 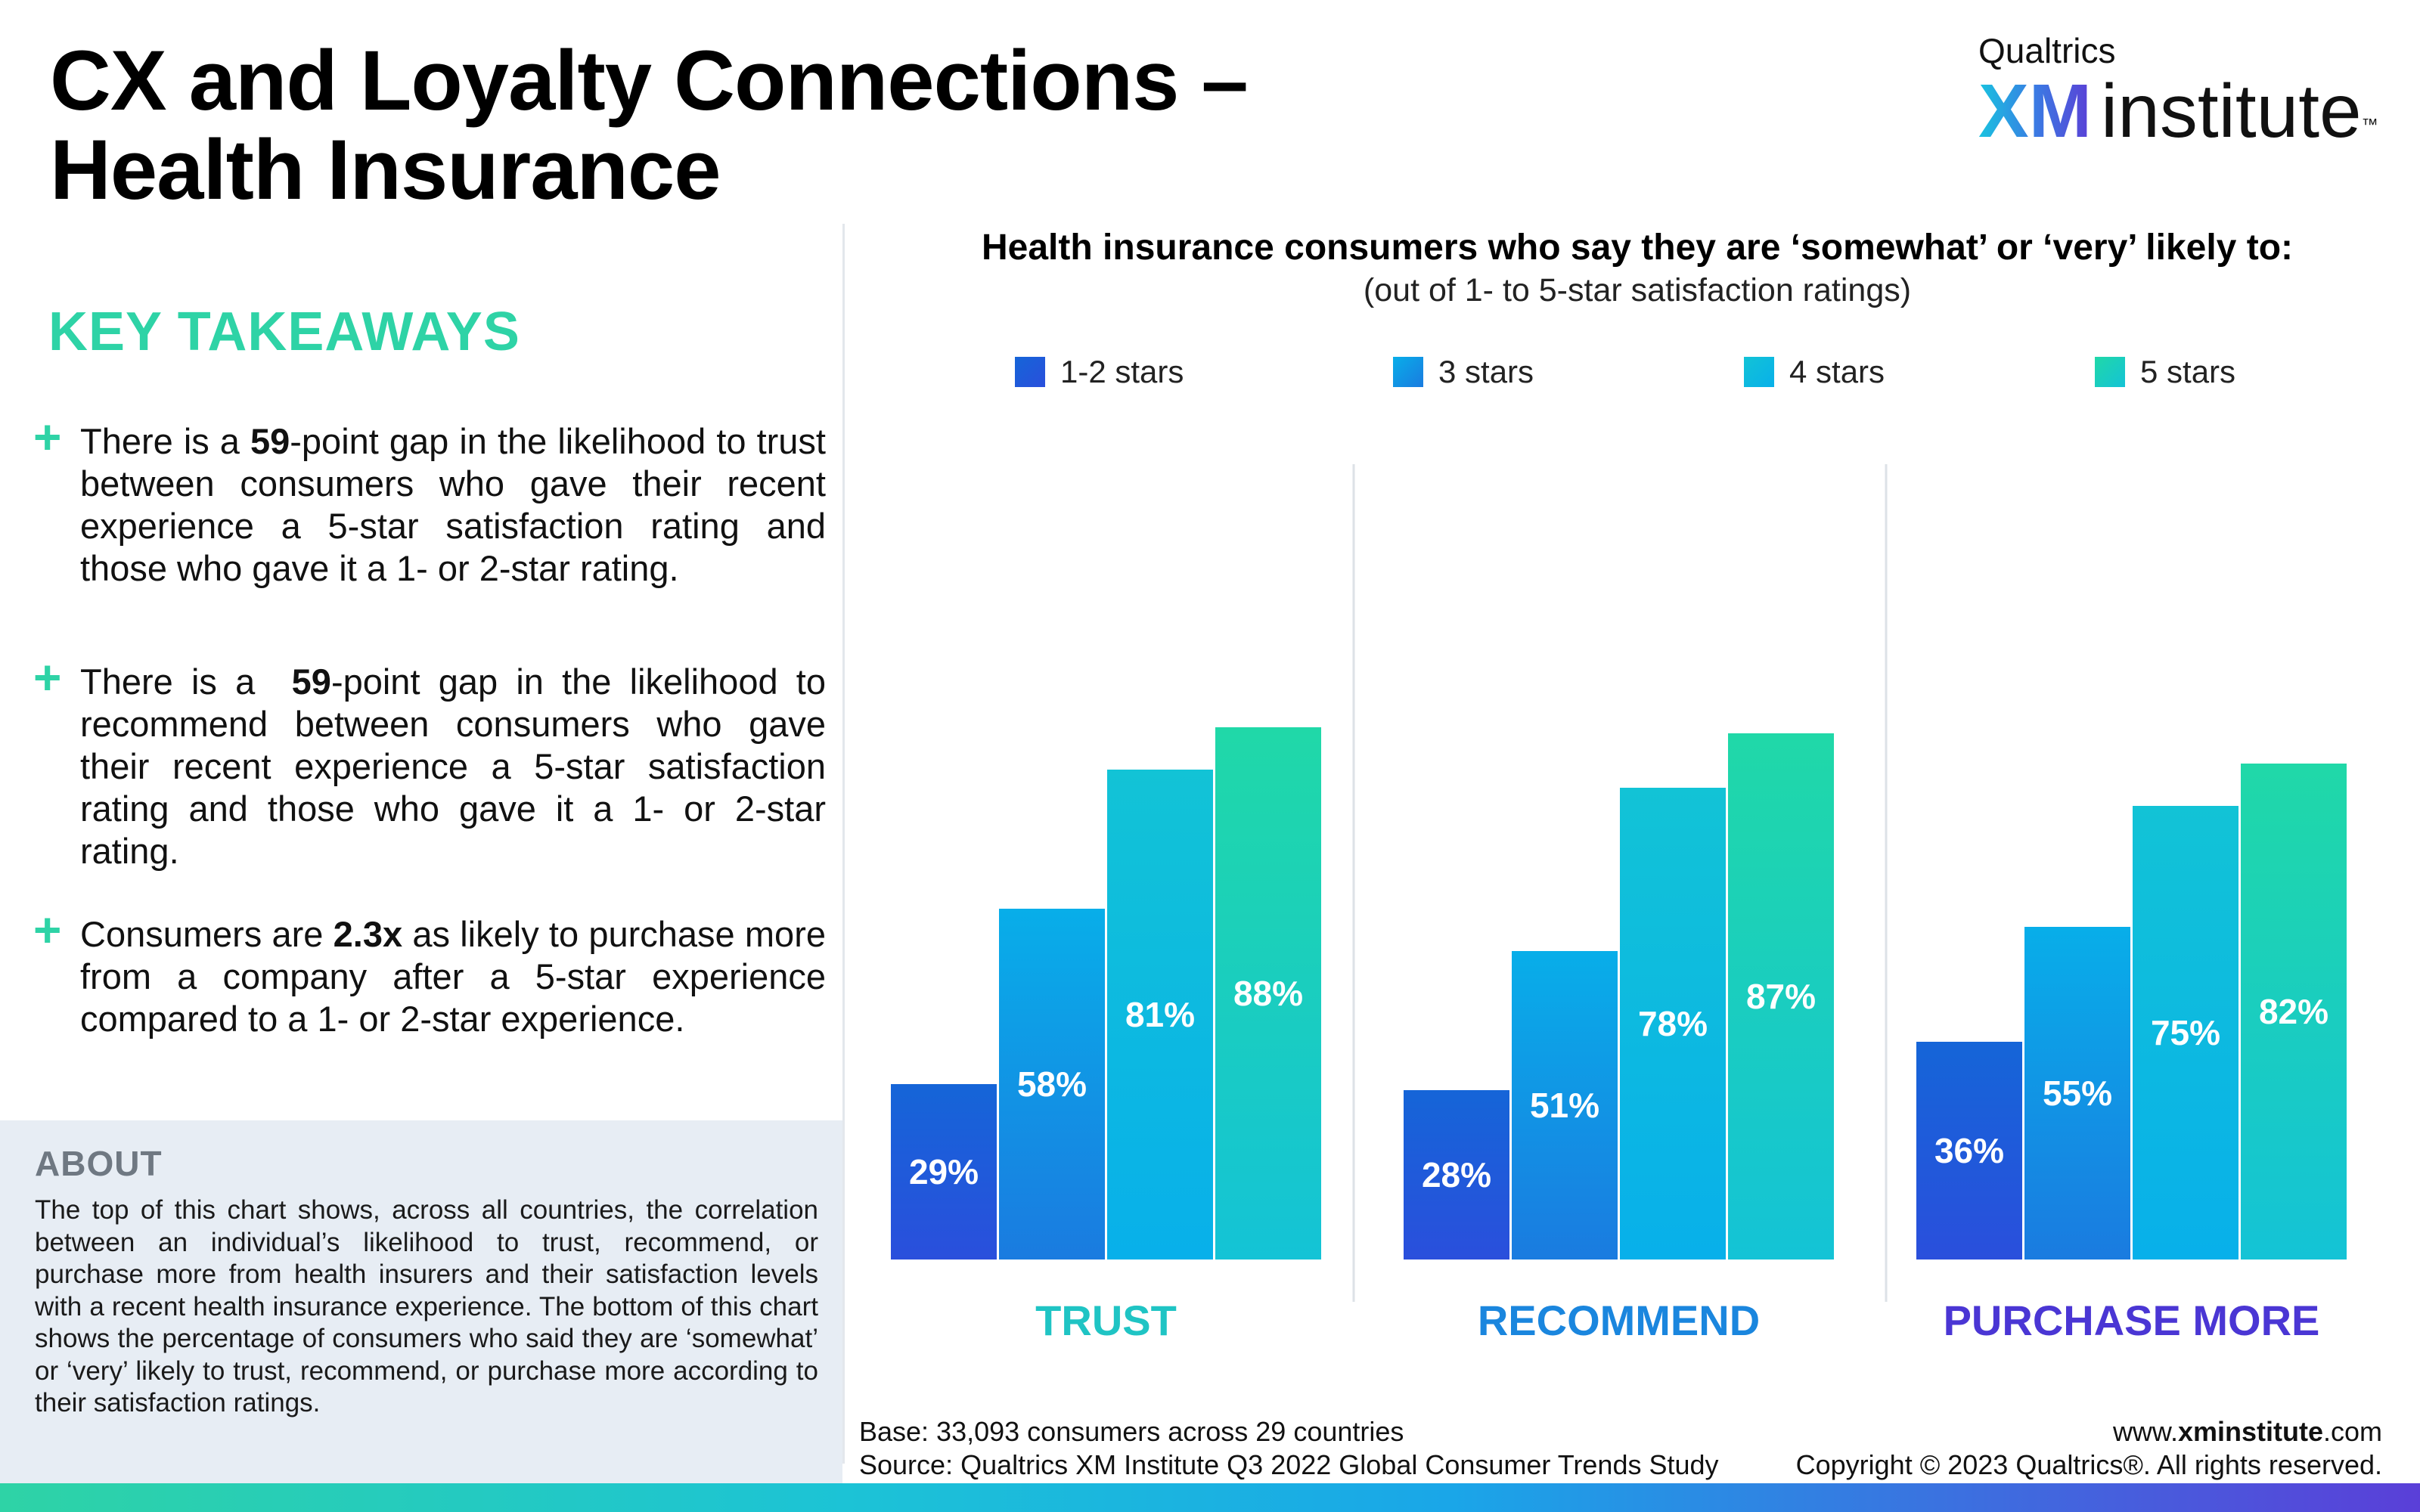 I want to click on data-label: 82%, so click(x=2293, y=1012).